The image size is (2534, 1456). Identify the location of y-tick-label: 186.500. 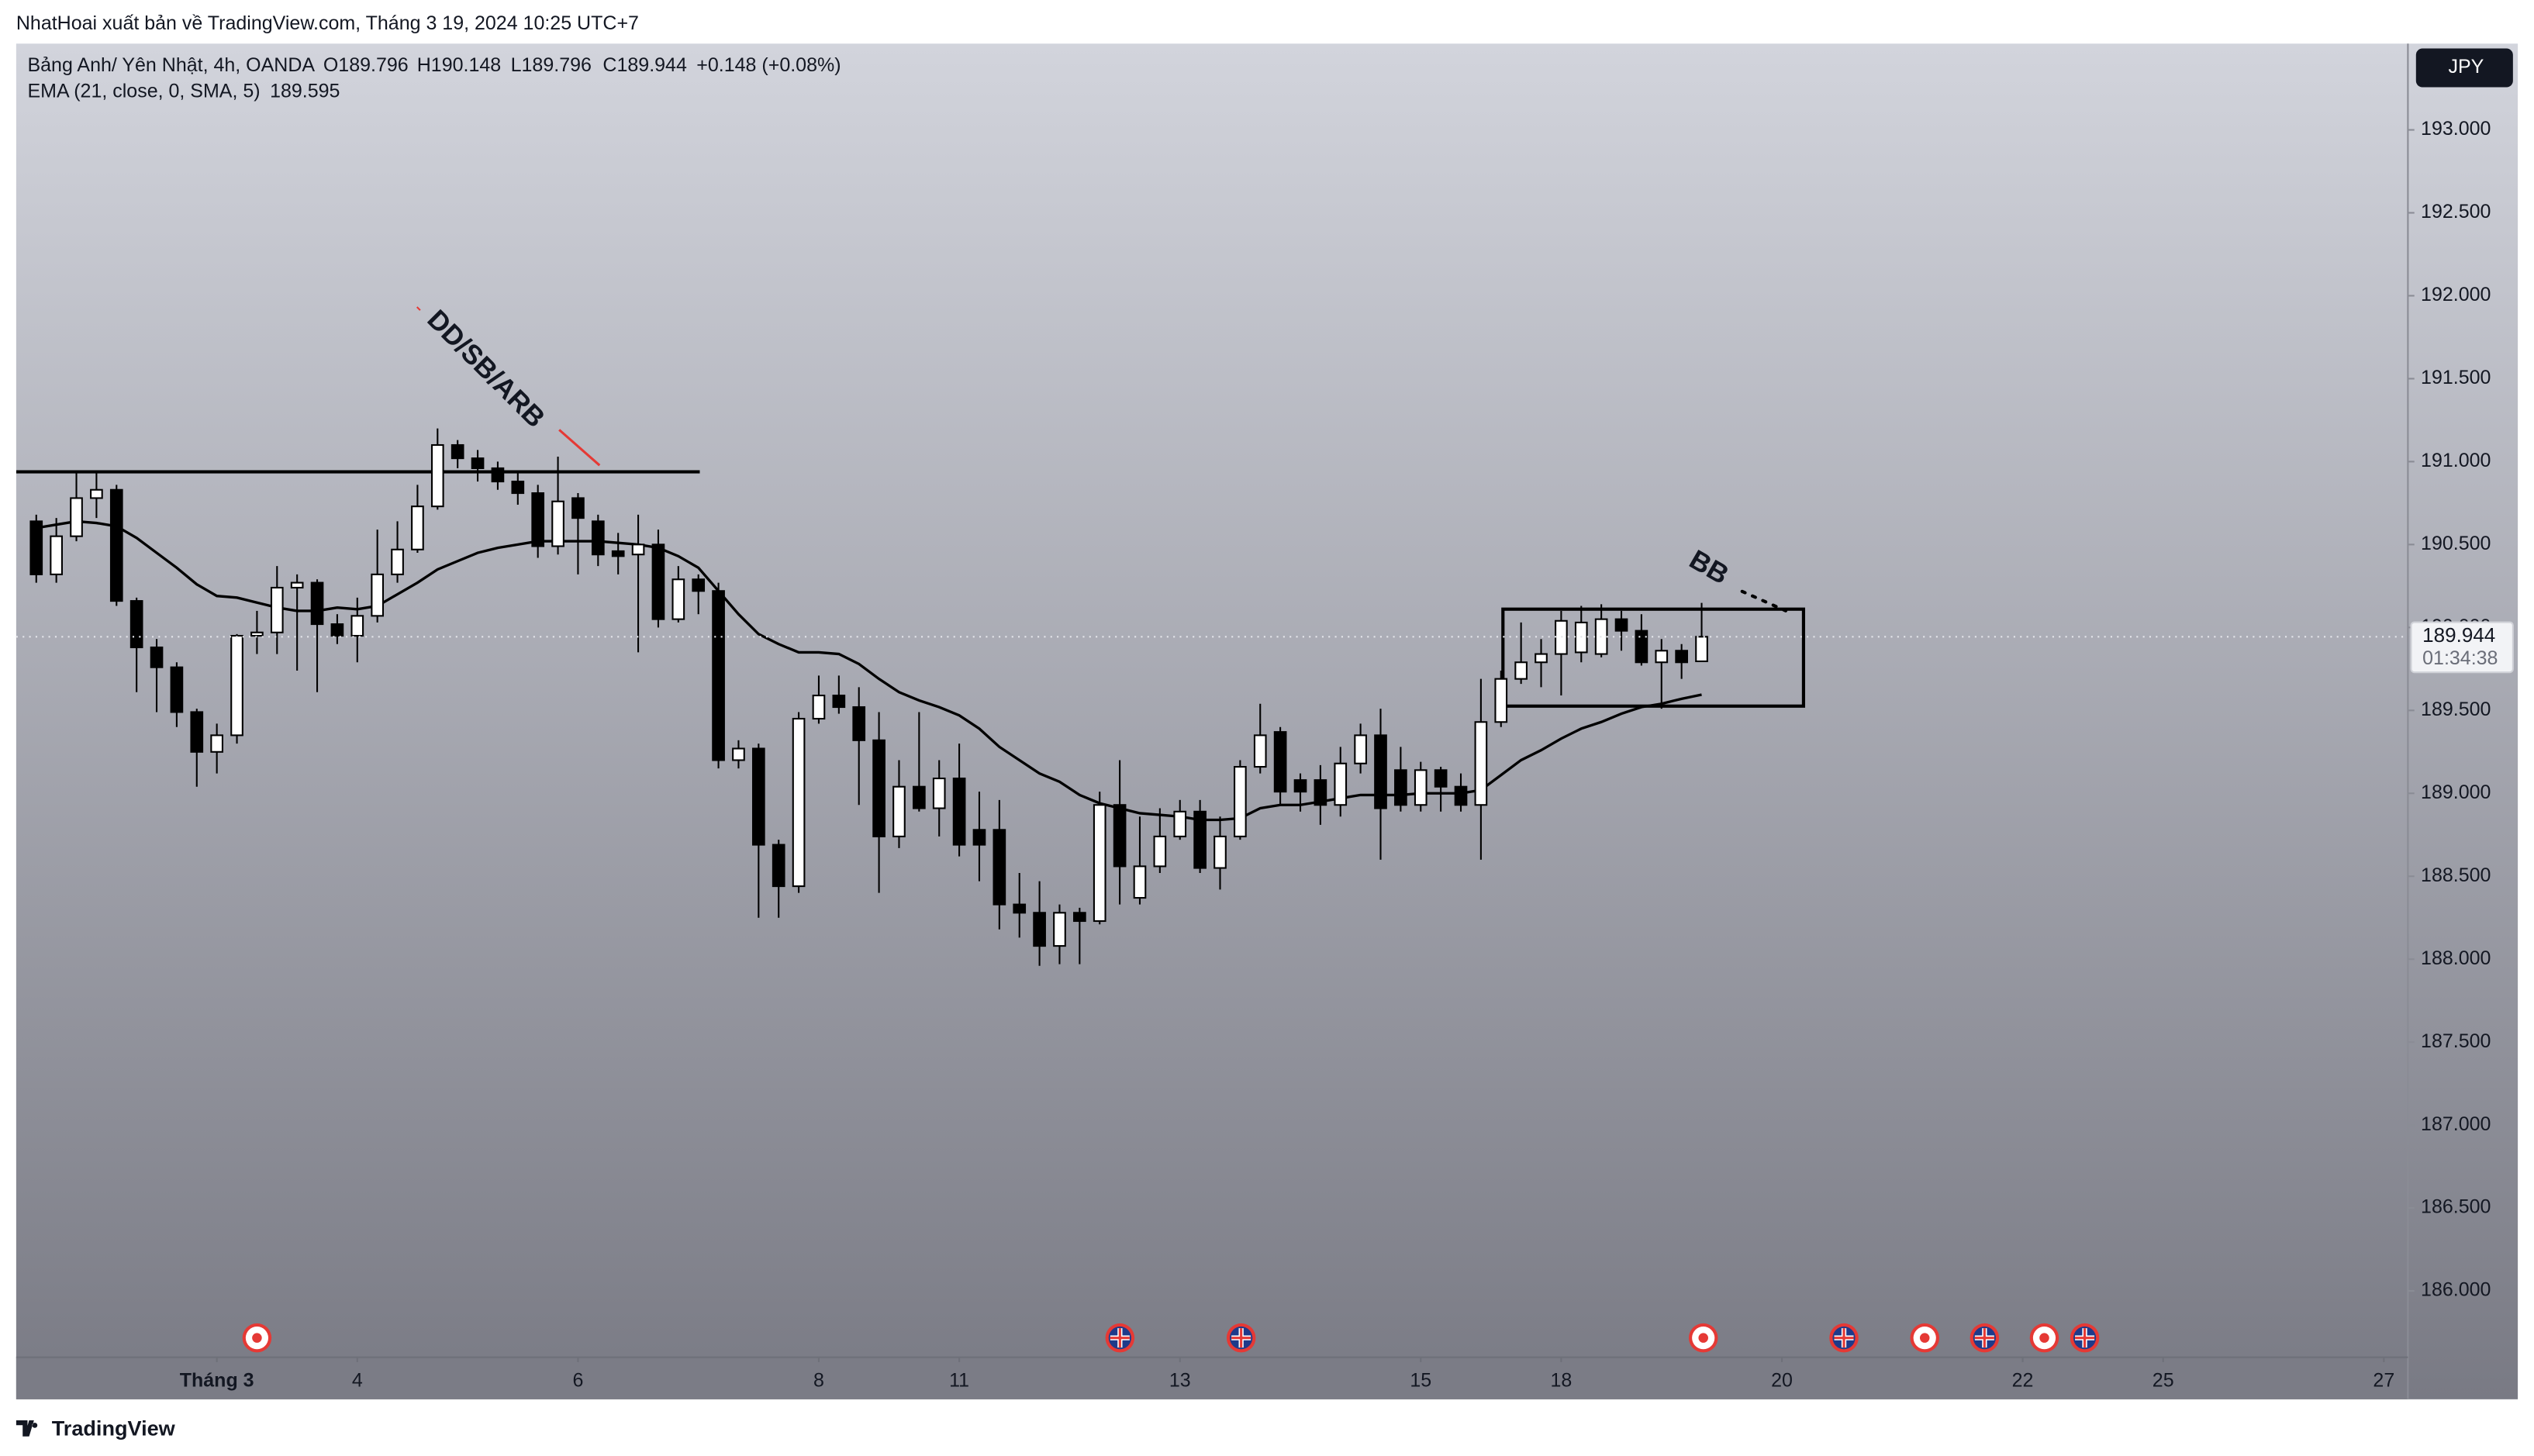
(2456, 1207).